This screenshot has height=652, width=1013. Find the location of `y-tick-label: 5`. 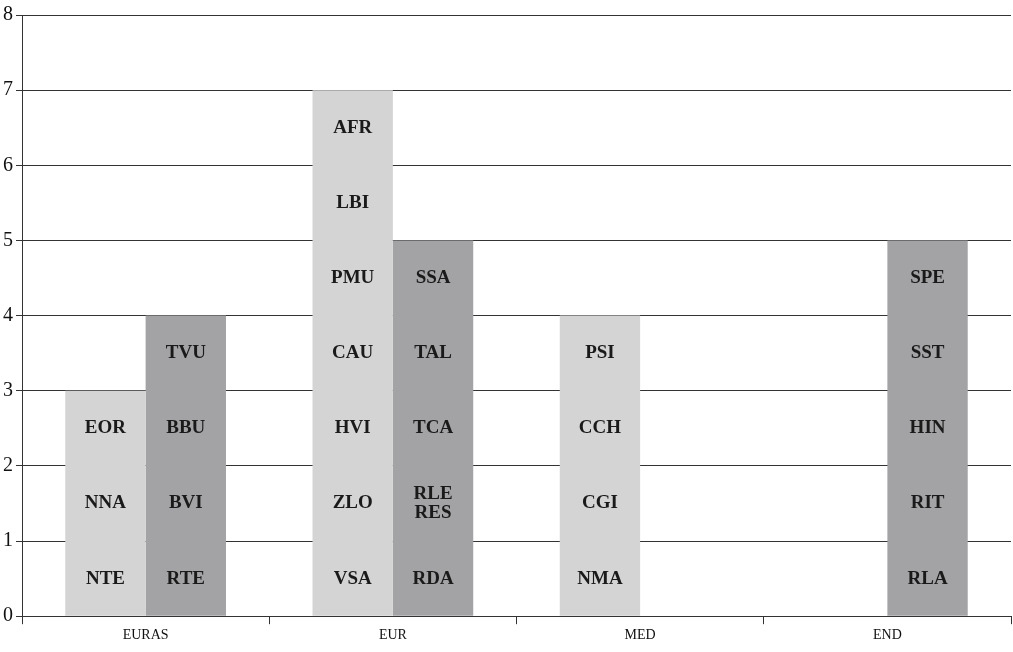

y-tick-label: 5 is located at coordinates (8, 238).